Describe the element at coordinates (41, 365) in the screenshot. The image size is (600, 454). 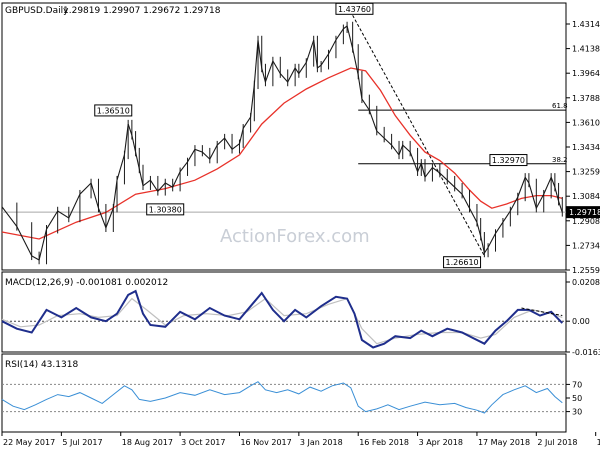
I see `rsi-label: RSI(14) 43.1318` at that location.